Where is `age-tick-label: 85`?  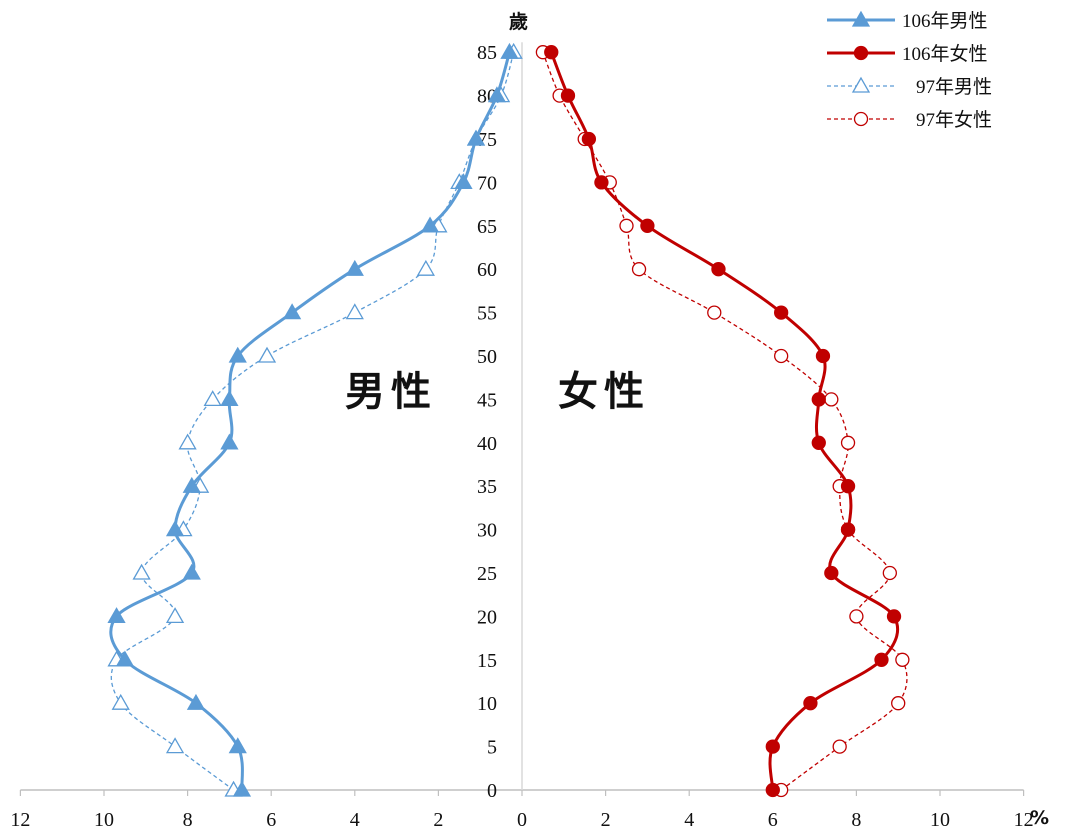
age-tick-label: 85 is located at coordinates (487, 53).